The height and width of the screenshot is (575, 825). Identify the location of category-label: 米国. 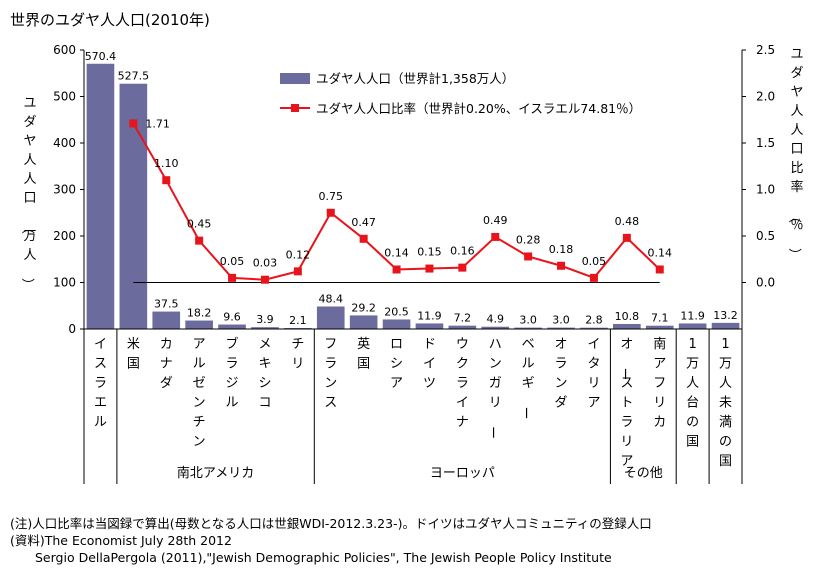
(133, 354).